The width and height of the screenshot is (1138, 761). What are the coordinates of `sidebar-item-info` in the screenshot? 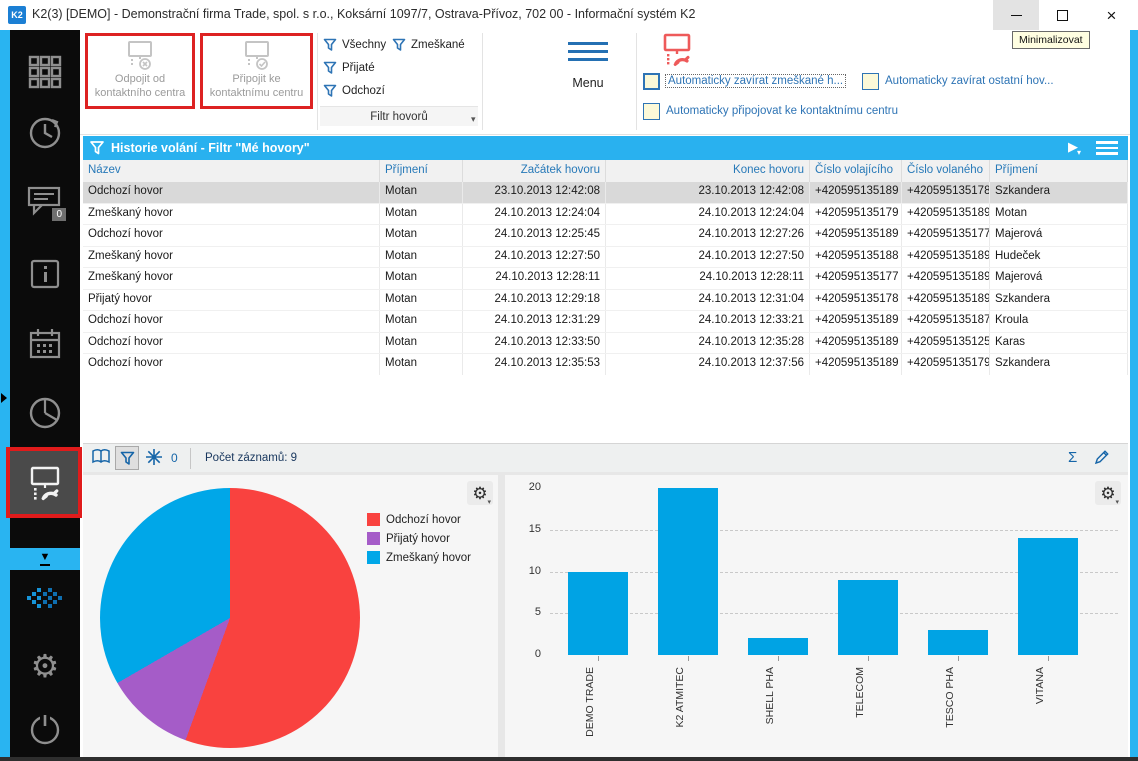 It's located at (45, 274).